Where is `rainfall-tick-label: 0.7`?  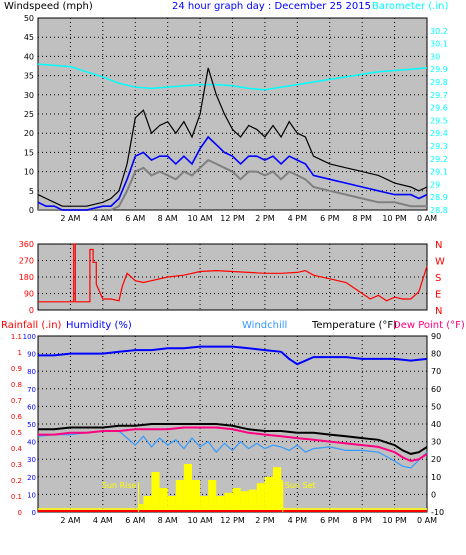 rainfall-tick-label: 0.7 is located at coordinates (16, 401).